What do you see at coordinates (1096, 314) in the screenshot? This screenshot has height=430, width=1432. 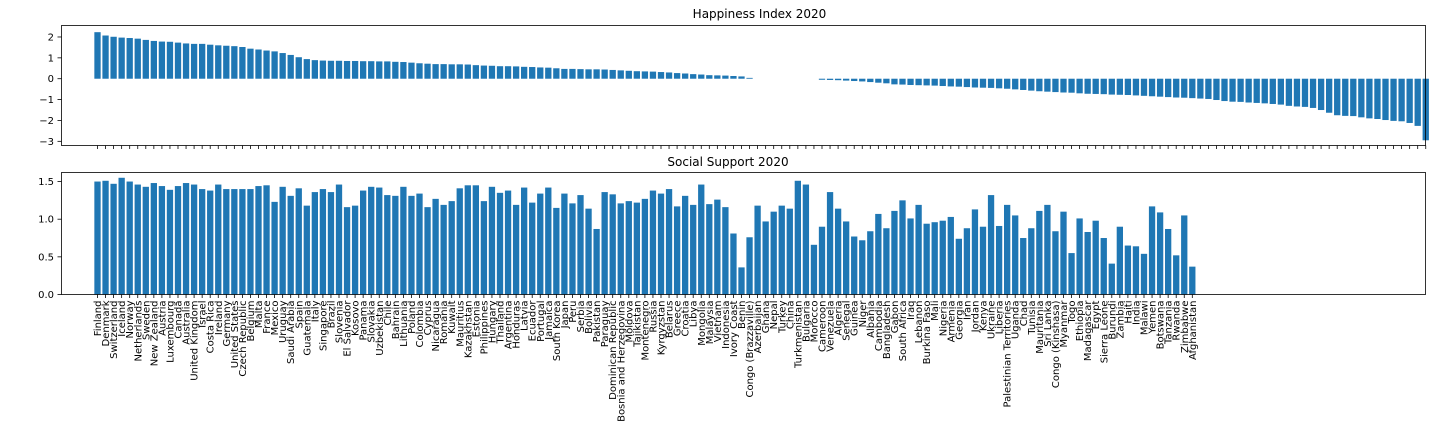 I see `social-support-category-label: Egypt` at bounding box center [1096, 314].